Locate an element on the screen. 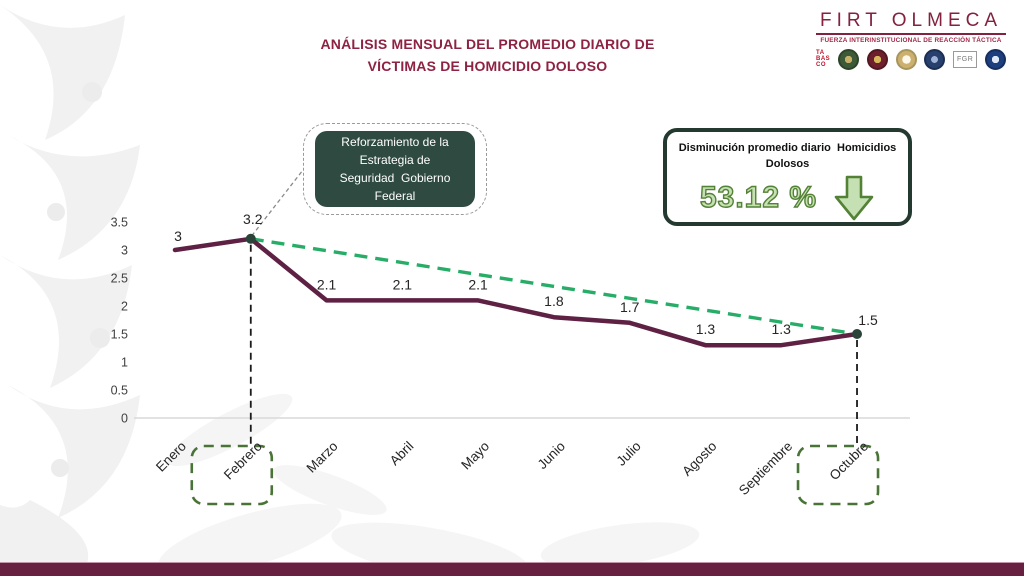 The image size is (1024, 576). stat-title-line-2: Dolosos is located at coordinates (787, 163).